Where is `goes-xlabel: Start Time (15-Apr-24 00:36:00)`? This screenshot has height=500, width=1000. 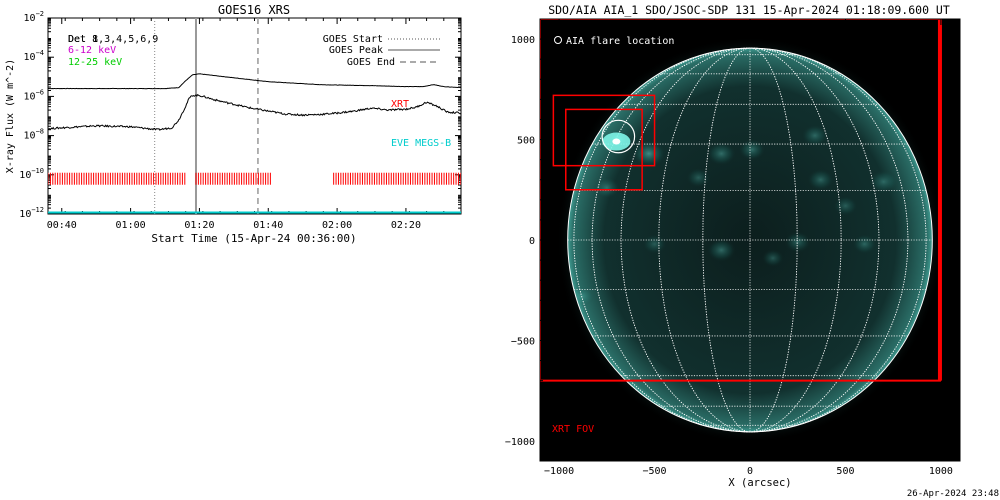 goes-xlabel: Start Time (15-Apr-24 00:36:00) is located at coordinates (253, 238).